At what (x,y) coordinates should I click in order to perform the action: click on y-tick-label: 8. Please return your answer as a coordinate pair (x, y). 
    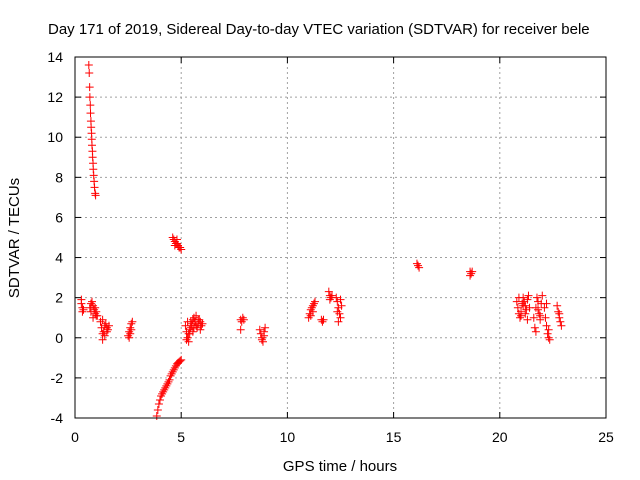
    Looking at the image, I should click on (59, 177).